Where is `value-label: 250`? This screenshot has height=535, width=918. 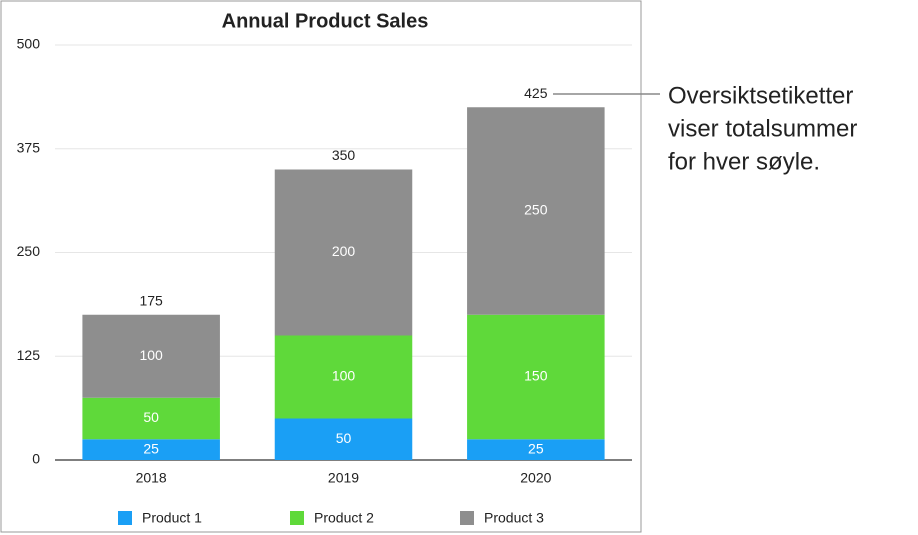
value-label: 250 is located at coordinates (536, 210).